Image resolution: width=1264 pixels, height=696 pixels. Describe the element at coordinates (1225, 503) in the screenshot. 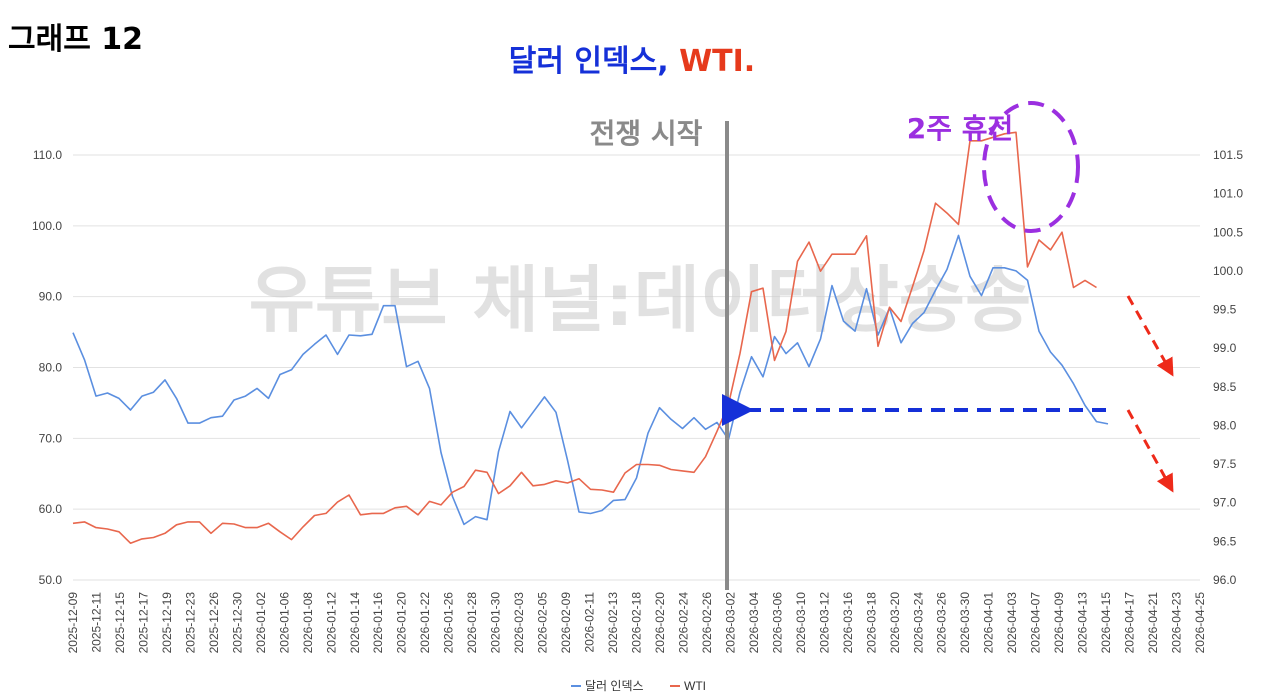

I see `right-tick-label: 97.0` at that location.